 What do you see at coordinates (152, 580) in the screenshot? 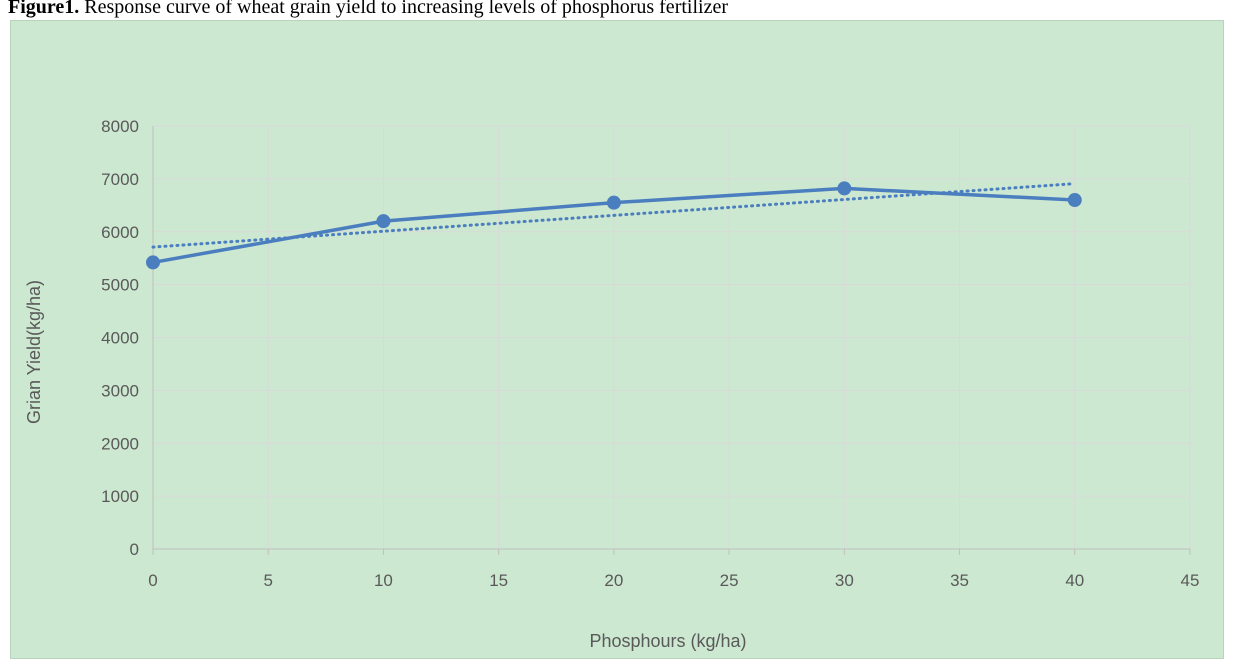
I see `x-tick-label: 0` at bounding box center [152, 580].